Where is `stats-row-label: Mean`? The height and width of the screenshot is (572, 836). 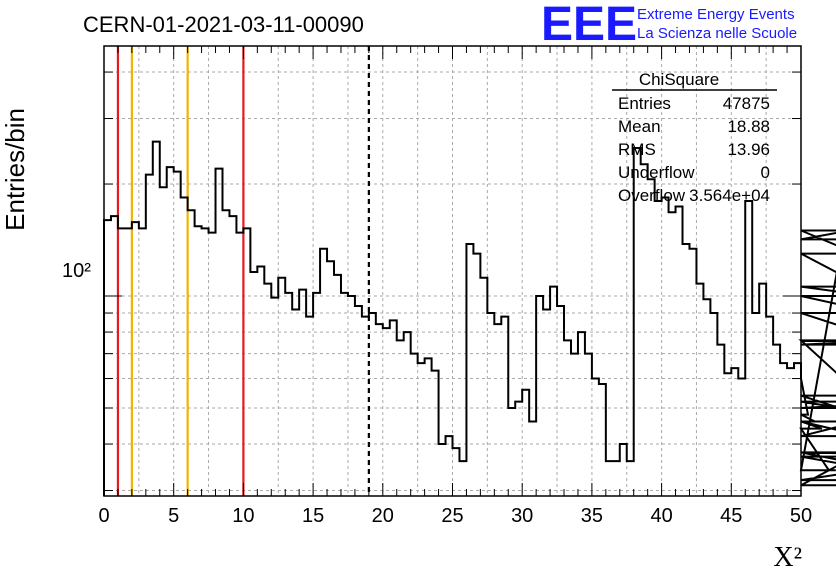 stats-row-label: Mean is located at coordinates (639, 126).